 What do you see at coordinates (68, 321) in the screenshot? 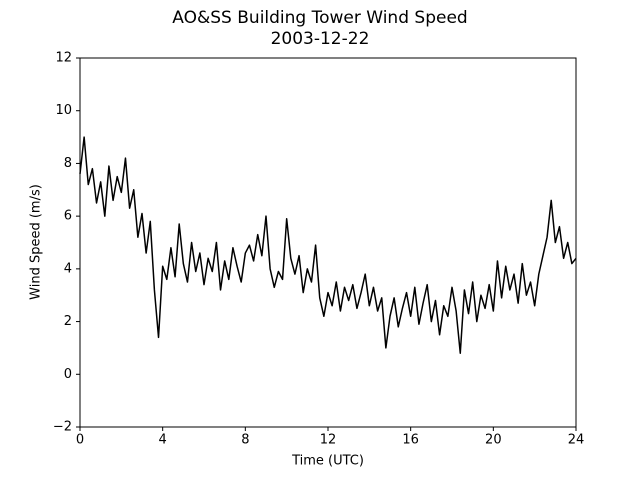
I see `y-tick-label: 2` at bounding box center [68, 321].